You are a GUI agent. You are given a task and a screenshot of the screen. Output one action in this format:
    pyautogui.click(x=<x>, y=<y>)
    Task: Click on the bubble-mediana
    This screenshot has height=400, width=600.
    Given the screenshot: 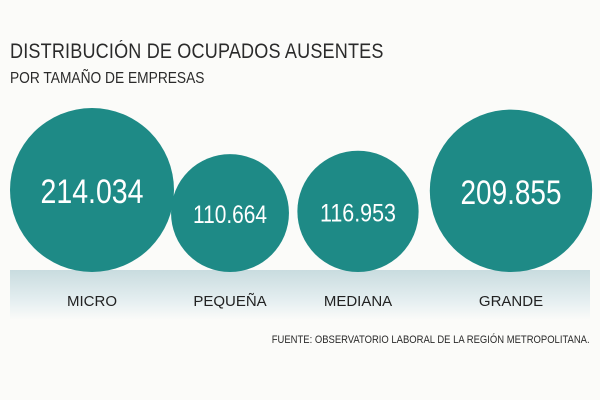 What is the action you would take?
    pyautogui.click(x=358, y=211)
    